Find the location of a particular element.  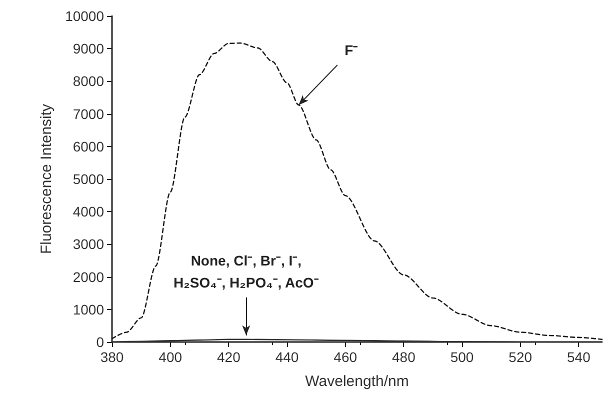

annotation: None, Cl⁻, Br⁻, I⁻, H₂SO₄⁻, H₂PO₄⁻, AcO⁻ is located at coordinates (246, 271).